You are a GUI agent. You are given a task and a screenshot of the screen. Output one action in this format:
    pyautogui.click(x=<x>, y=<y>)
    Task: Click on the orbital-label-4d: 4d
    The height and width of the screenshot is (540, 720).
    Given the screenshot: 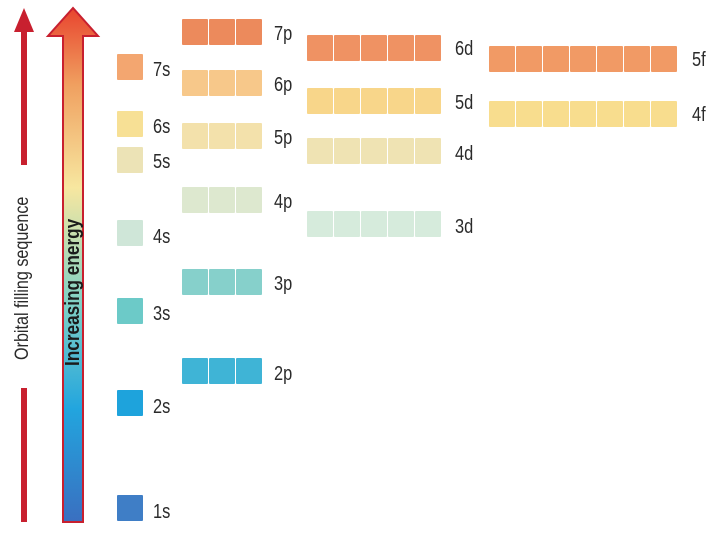 What is the action you would take?
    pyautogui.click(x=464, y=154)
    